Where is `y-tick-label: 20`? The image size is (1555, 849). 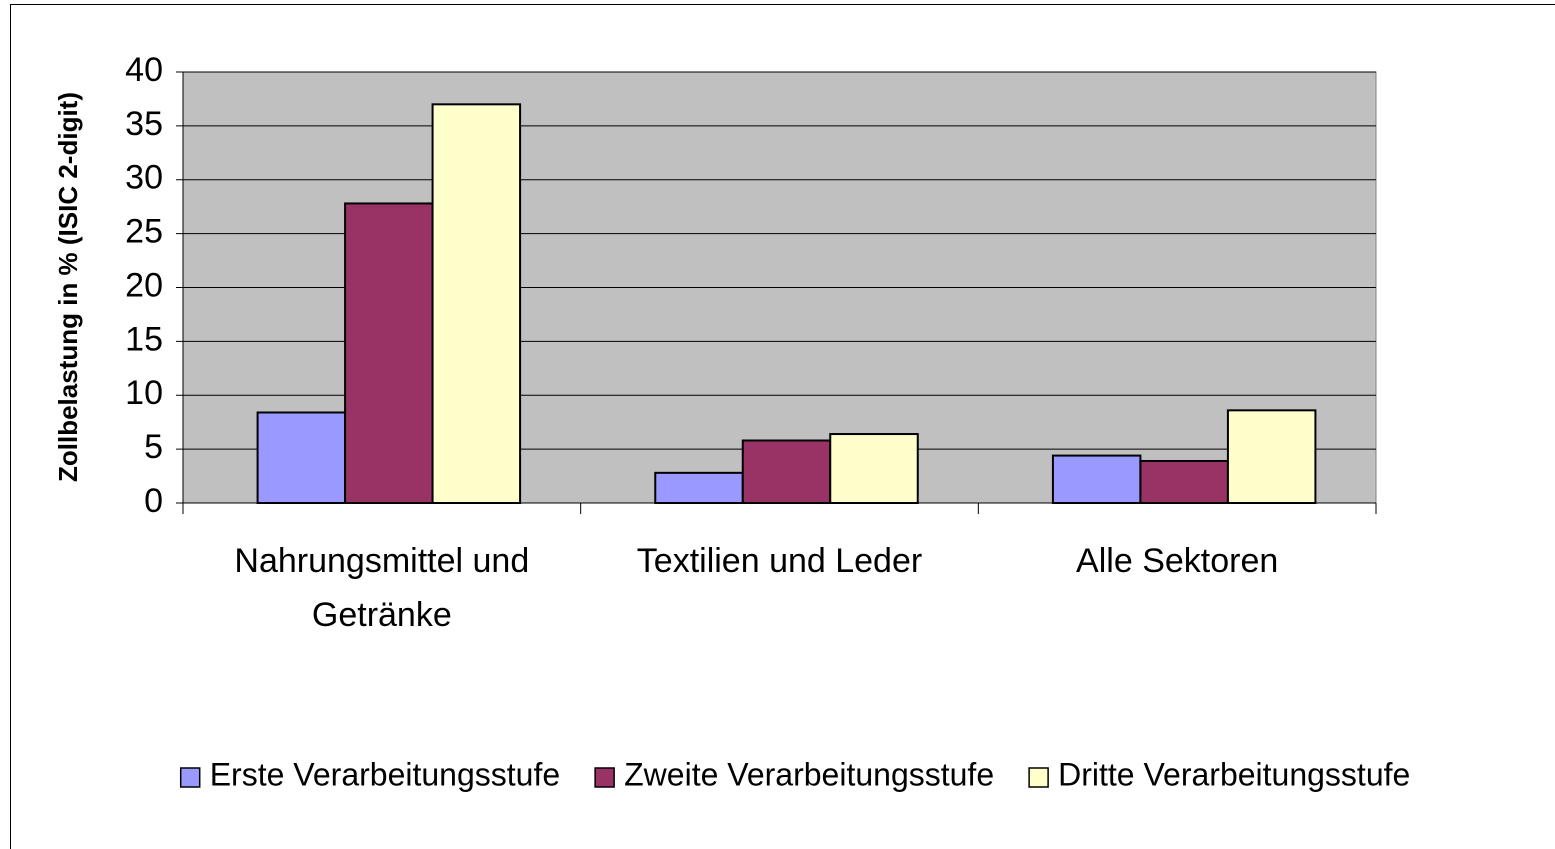 y-tick-label: 20 is located at coordinates (144, 285).